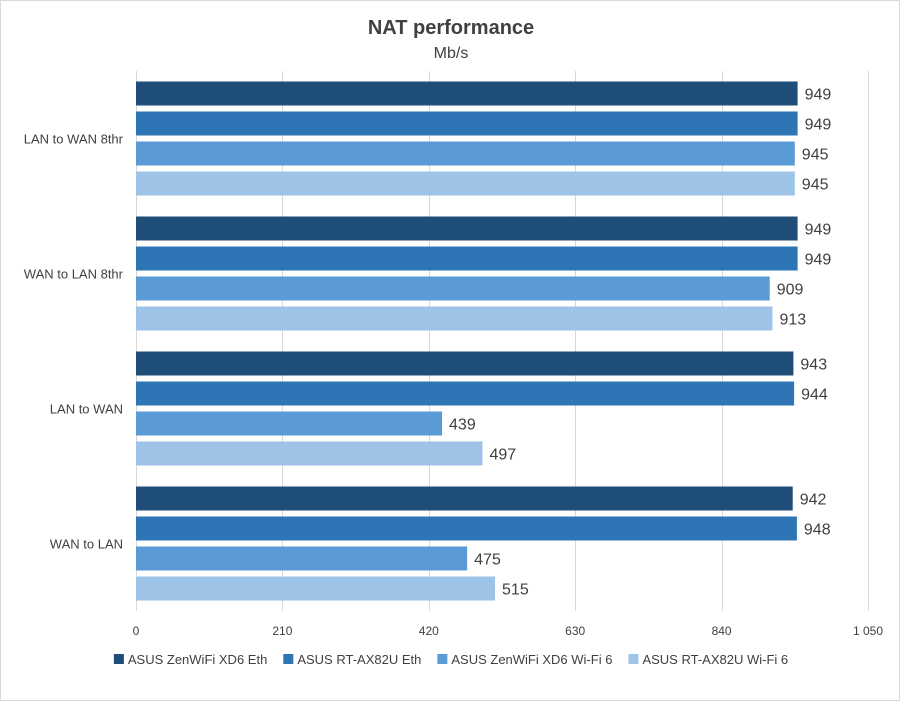  I want to click on legend-item-asus-rt-ax82u-eth: ASUS RT-AX82U Eth, so click(352, 659).